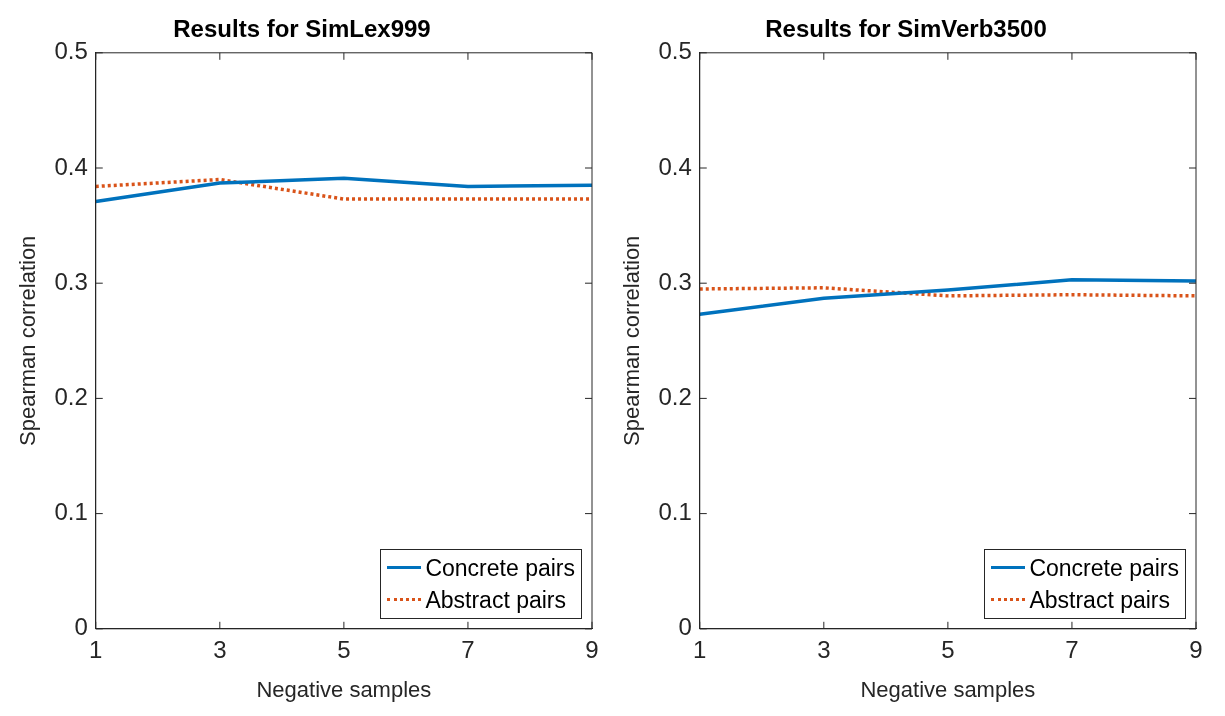  What do you see at coordinates (302, 29) in the screenshot?
I see `chart-title: Results for SimLex999` at bounding box center [302, 29].